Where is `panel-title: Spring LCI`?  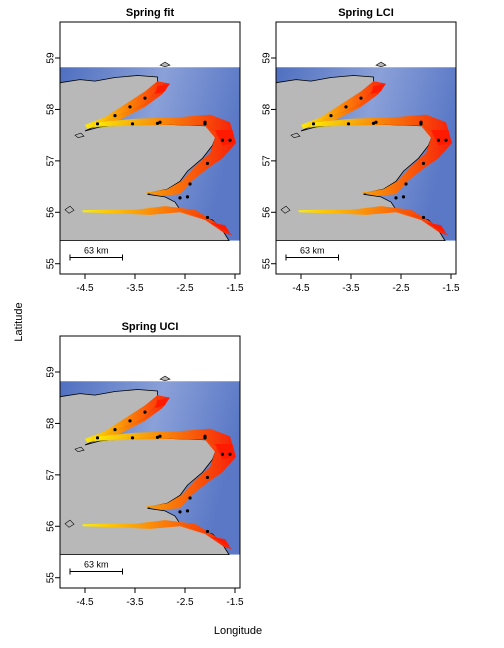 panel-title: Spring LCI is located at coordinates (366, 13).